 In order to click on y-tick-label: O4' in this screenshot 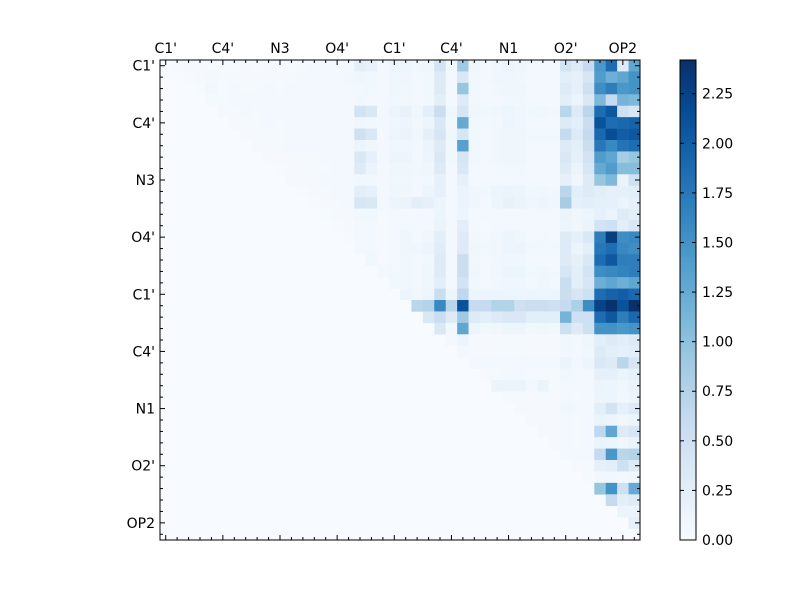, I will do `click(143, 238)`.